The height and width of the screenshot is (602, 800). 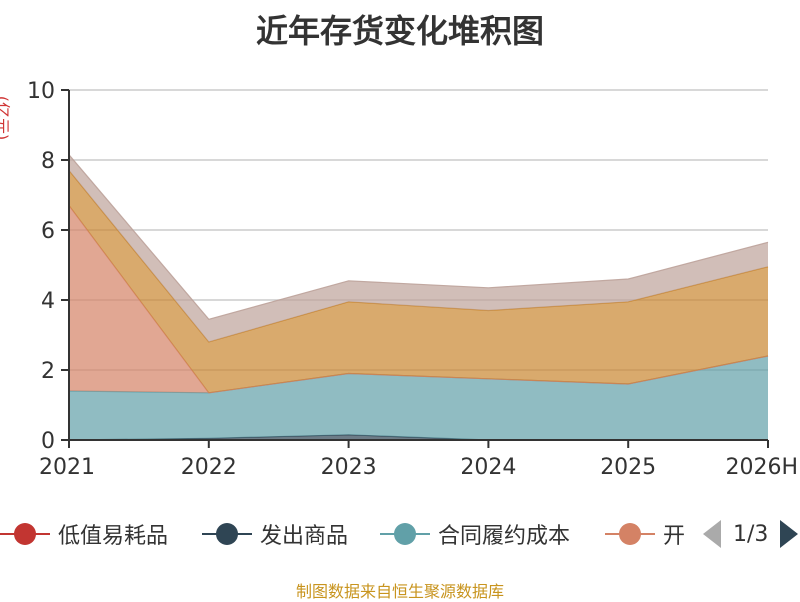 What do you see at coordinates (67, 467) in the screenshot?
I see `x-tick-label: 2021` at bounding box center [67, 467].